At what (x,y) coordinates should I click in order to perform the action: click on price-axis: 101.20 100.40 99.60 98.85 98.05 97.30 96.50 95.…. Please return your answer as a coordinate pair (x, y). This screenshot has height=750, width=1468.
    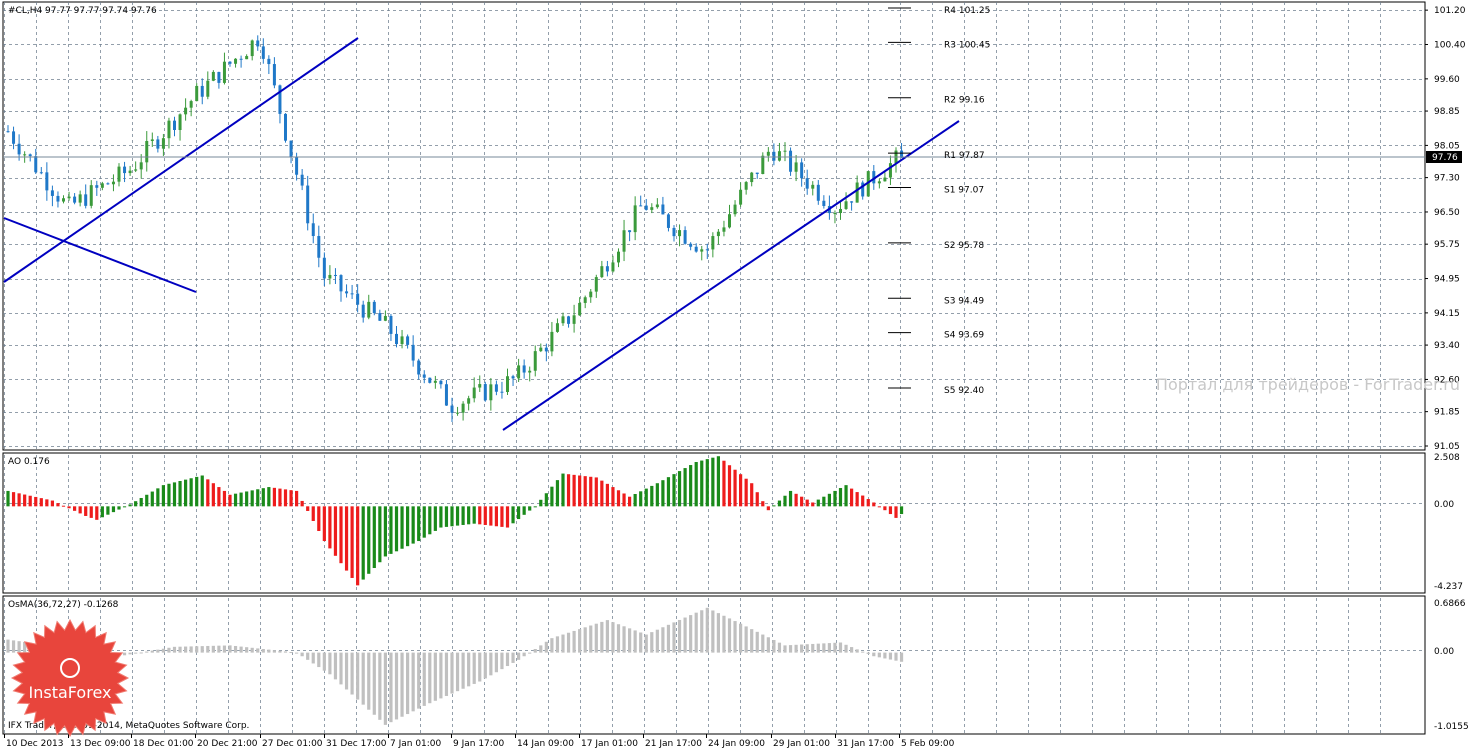
    Looking at the image, I should click on (1446, 369).